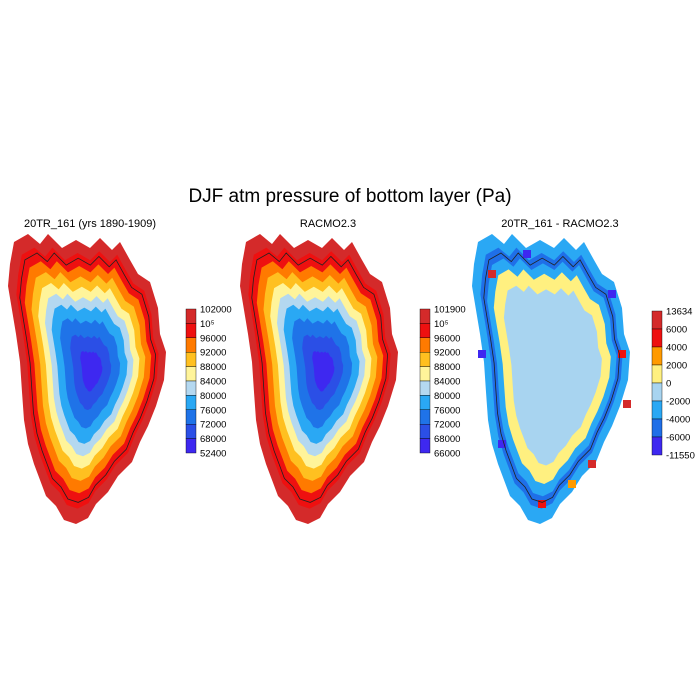 The width and height of the screenshot is (700, 700). What do you see at coordinates (678, 402) in the screenshot?
I see `colorbar-tick-label: -2000` at bounding box center [678, 402].